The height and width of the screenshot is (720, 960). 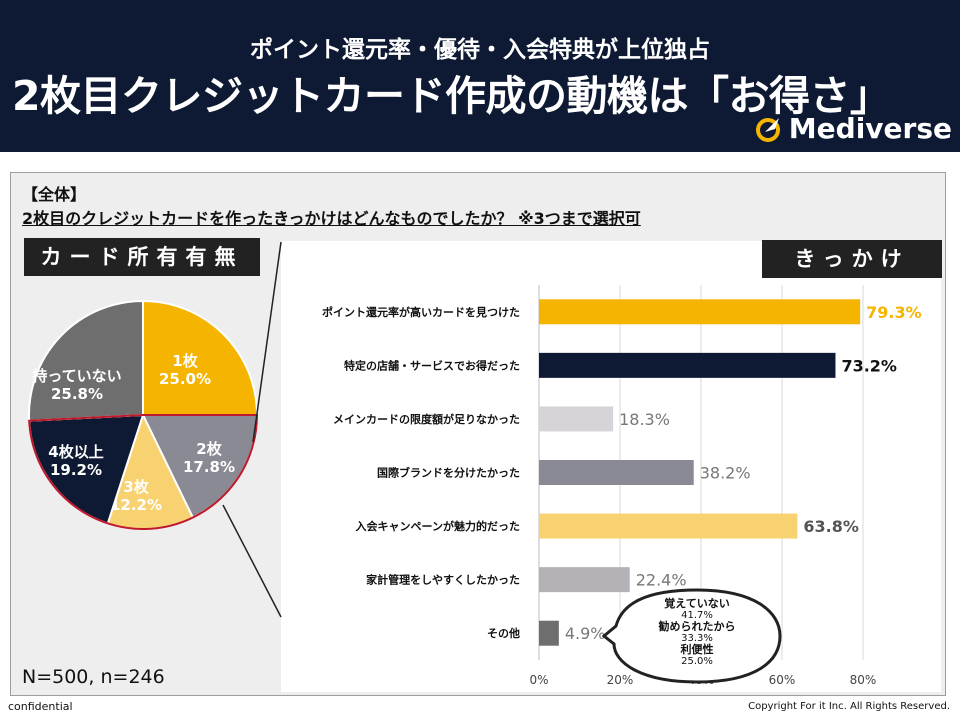 I want to click on logo-text: Mediverse, so click(x=870, y=128).